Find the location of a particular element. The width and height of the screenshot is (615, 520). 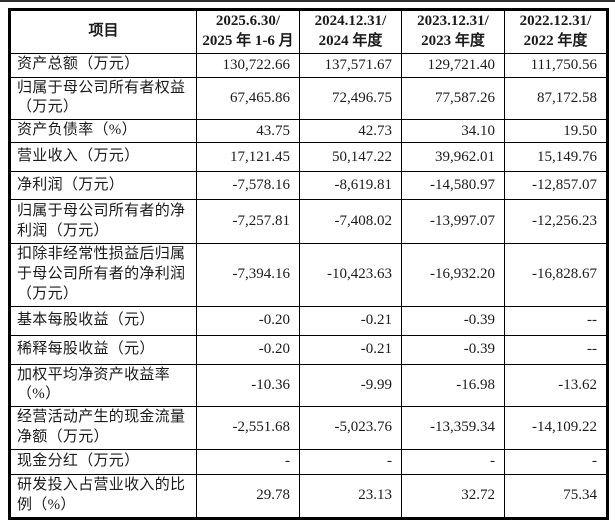

cell-value: 23.13 is located at coordinates (350, 496).